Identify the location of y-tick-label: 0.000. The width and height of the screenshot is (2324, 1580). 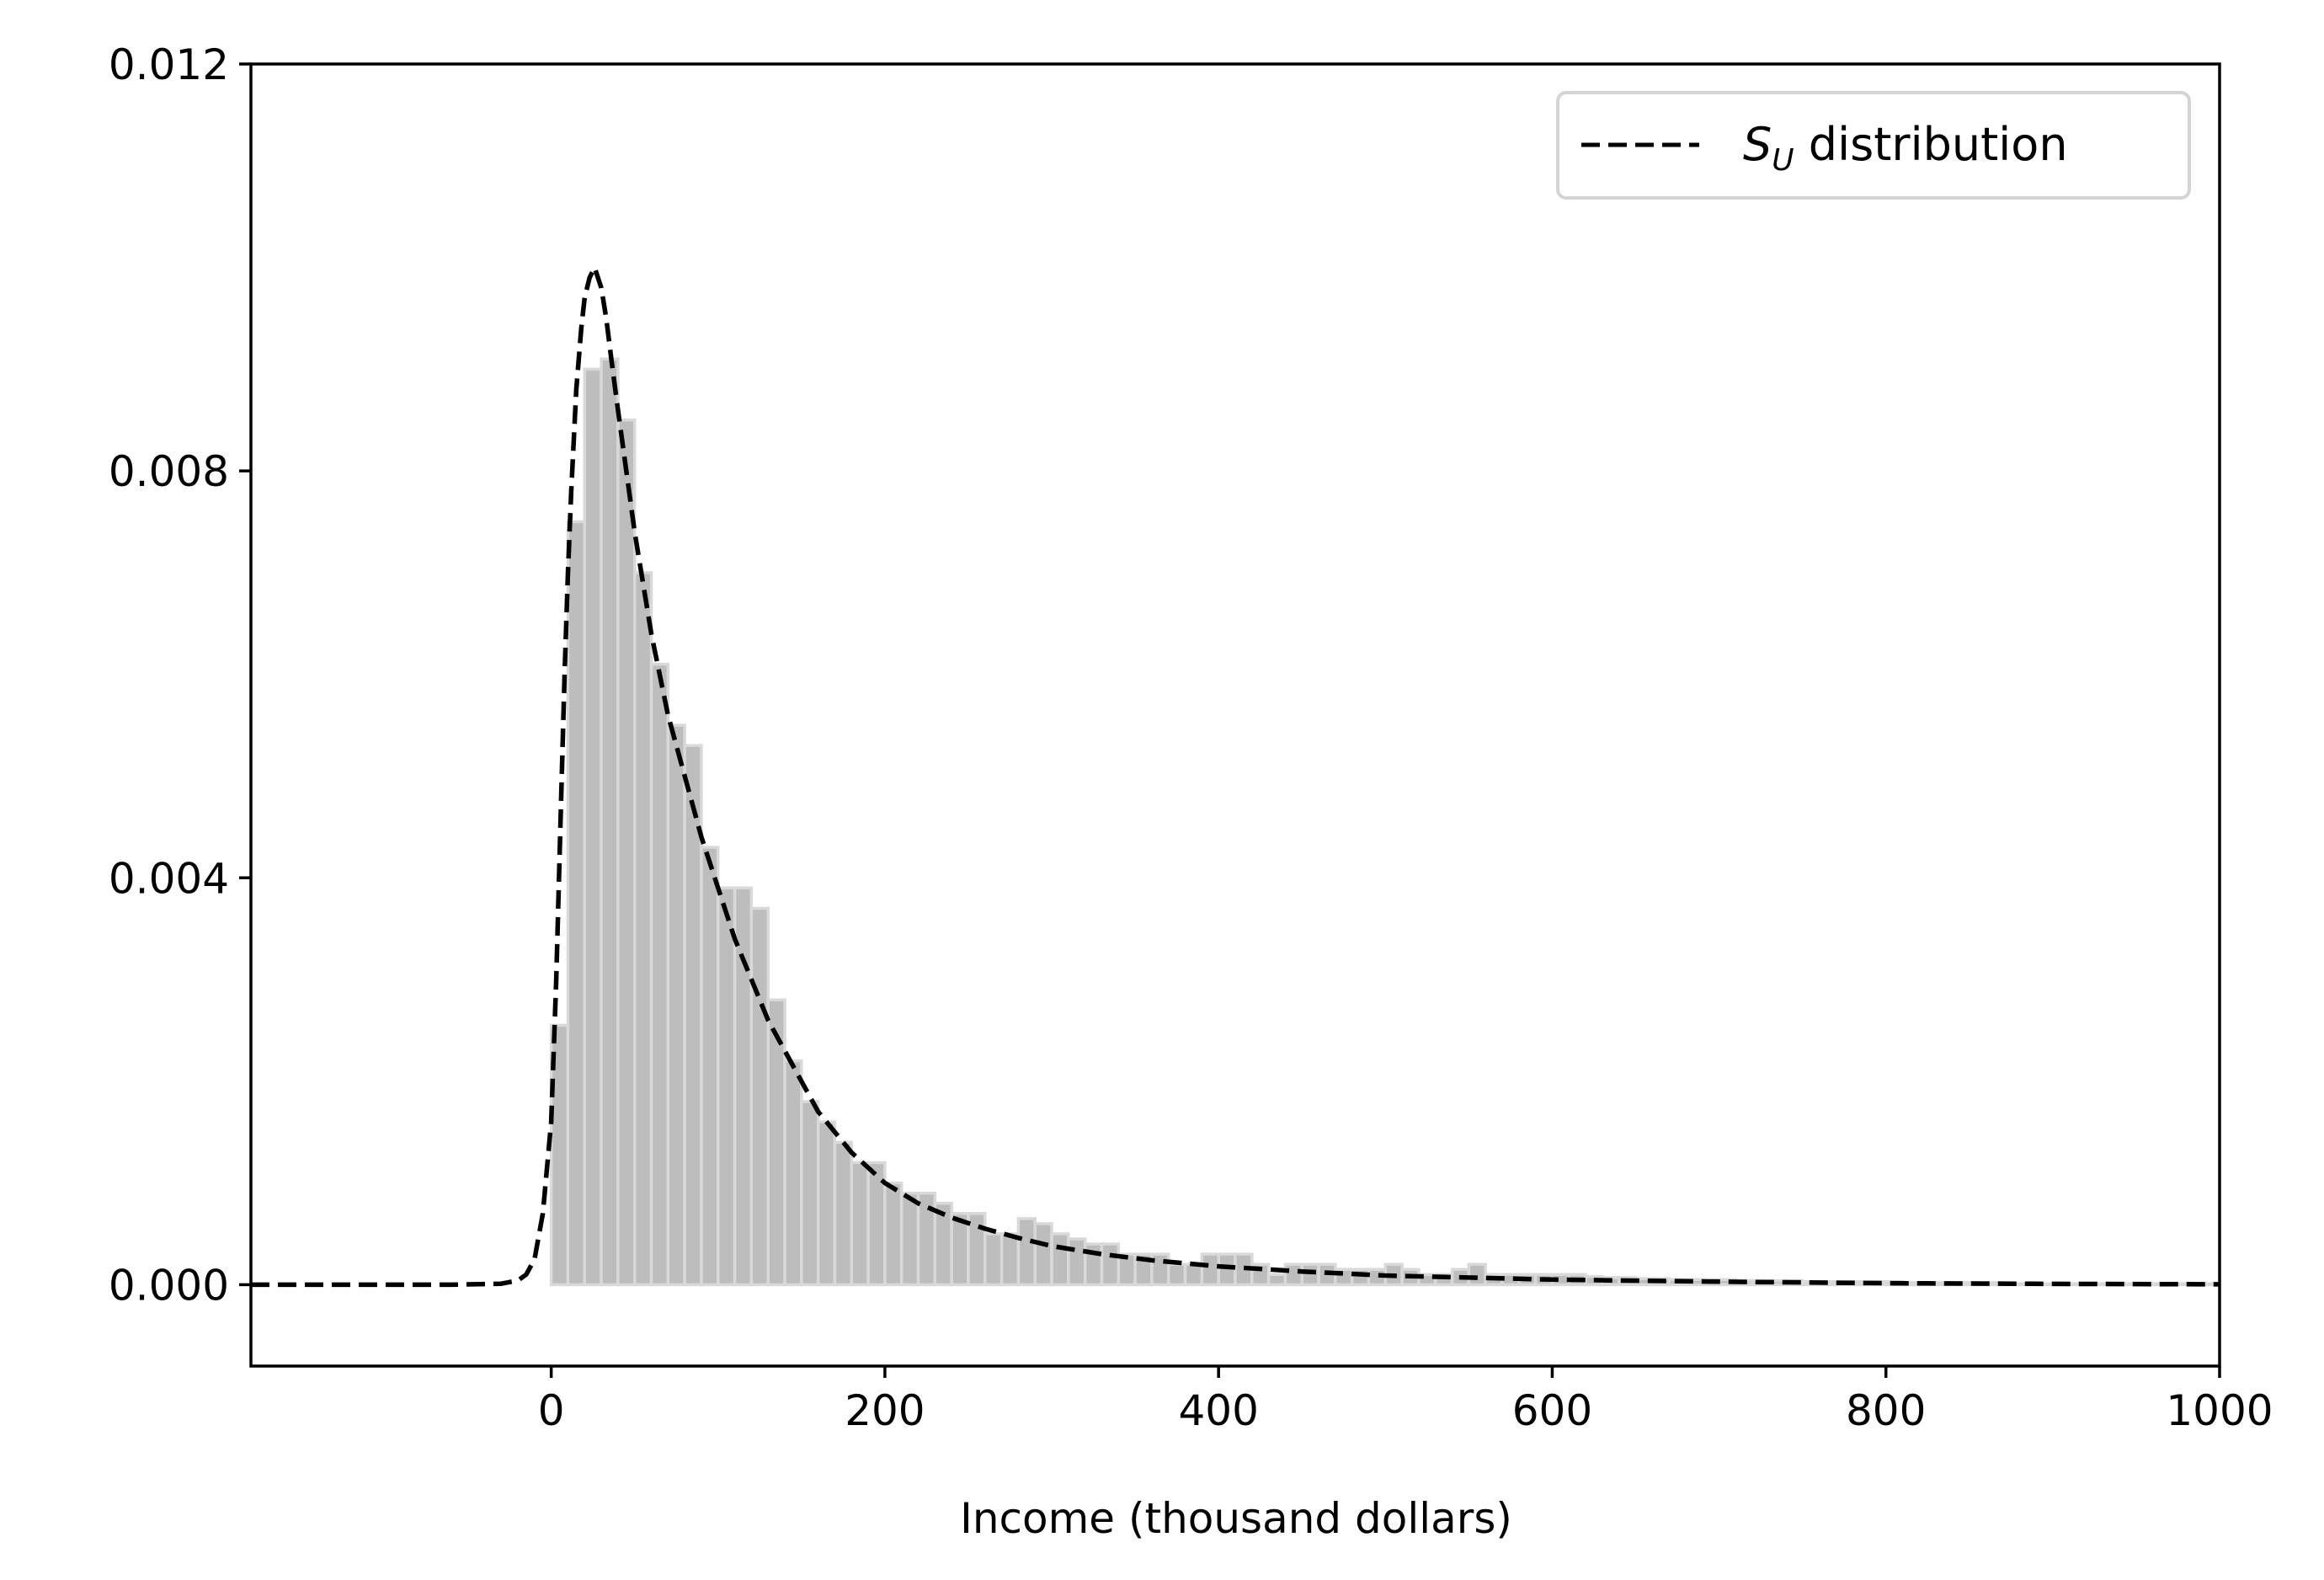
(169, 1286).